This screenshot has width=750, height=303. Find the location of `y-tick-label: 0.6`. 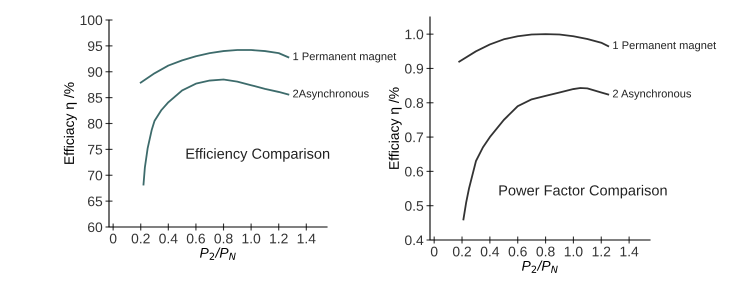

y-tick-label: 0.6 is located at coordinates (414, 171).